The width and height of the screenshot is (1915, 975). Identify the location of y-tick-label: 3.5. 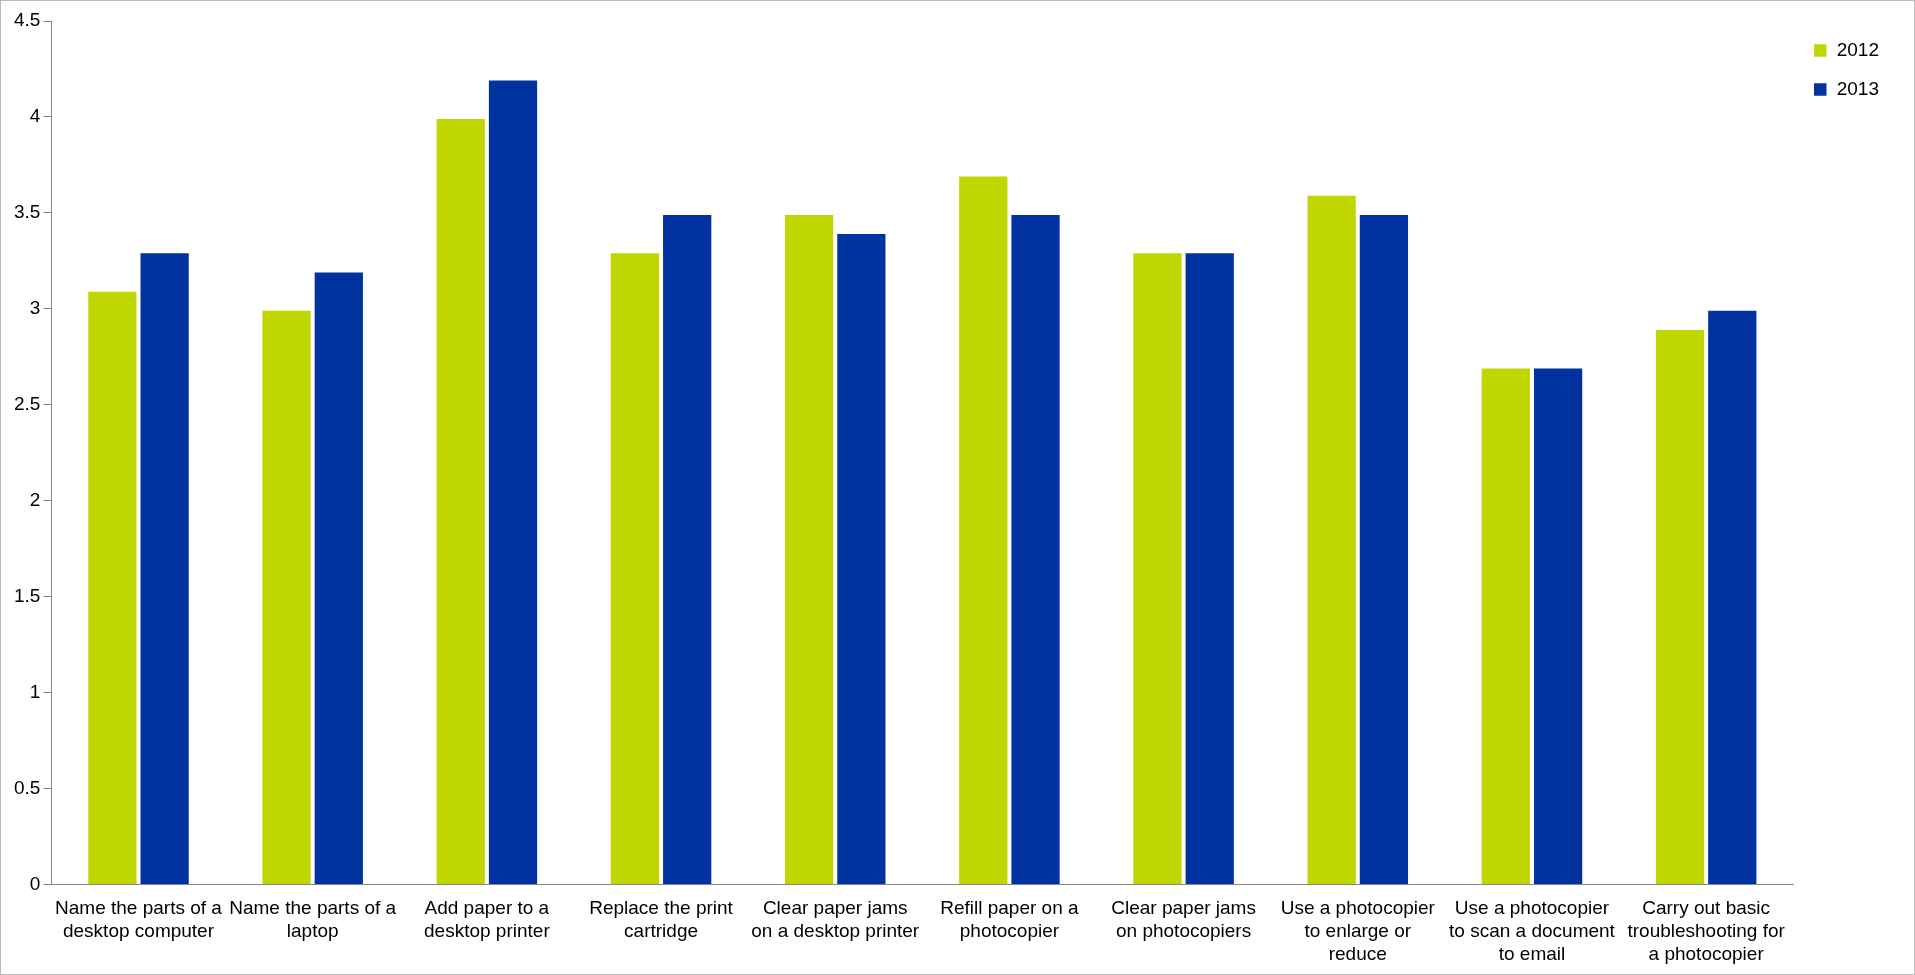
(27, 212).